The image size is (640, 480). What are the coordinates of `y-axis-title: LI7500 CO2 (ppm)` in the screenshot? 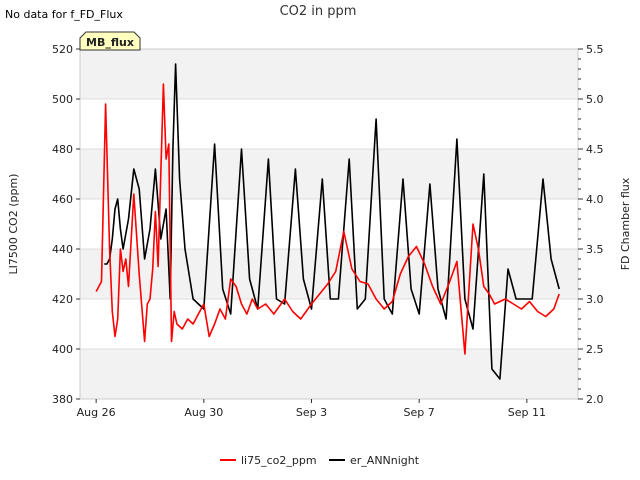 It's located at (13, 224).